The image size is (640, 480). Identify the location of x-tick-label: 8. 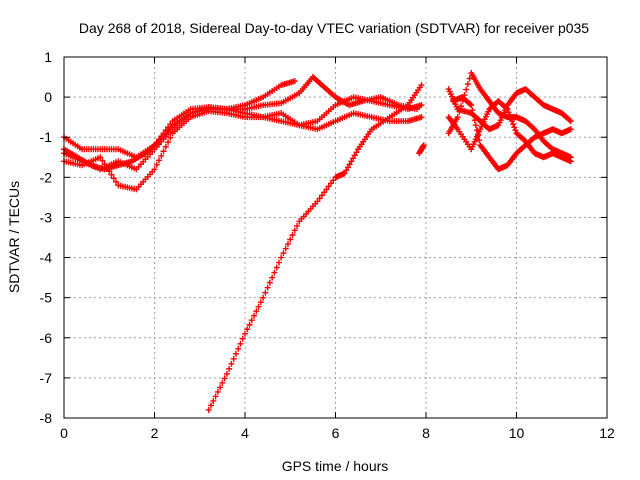
(426, 433).